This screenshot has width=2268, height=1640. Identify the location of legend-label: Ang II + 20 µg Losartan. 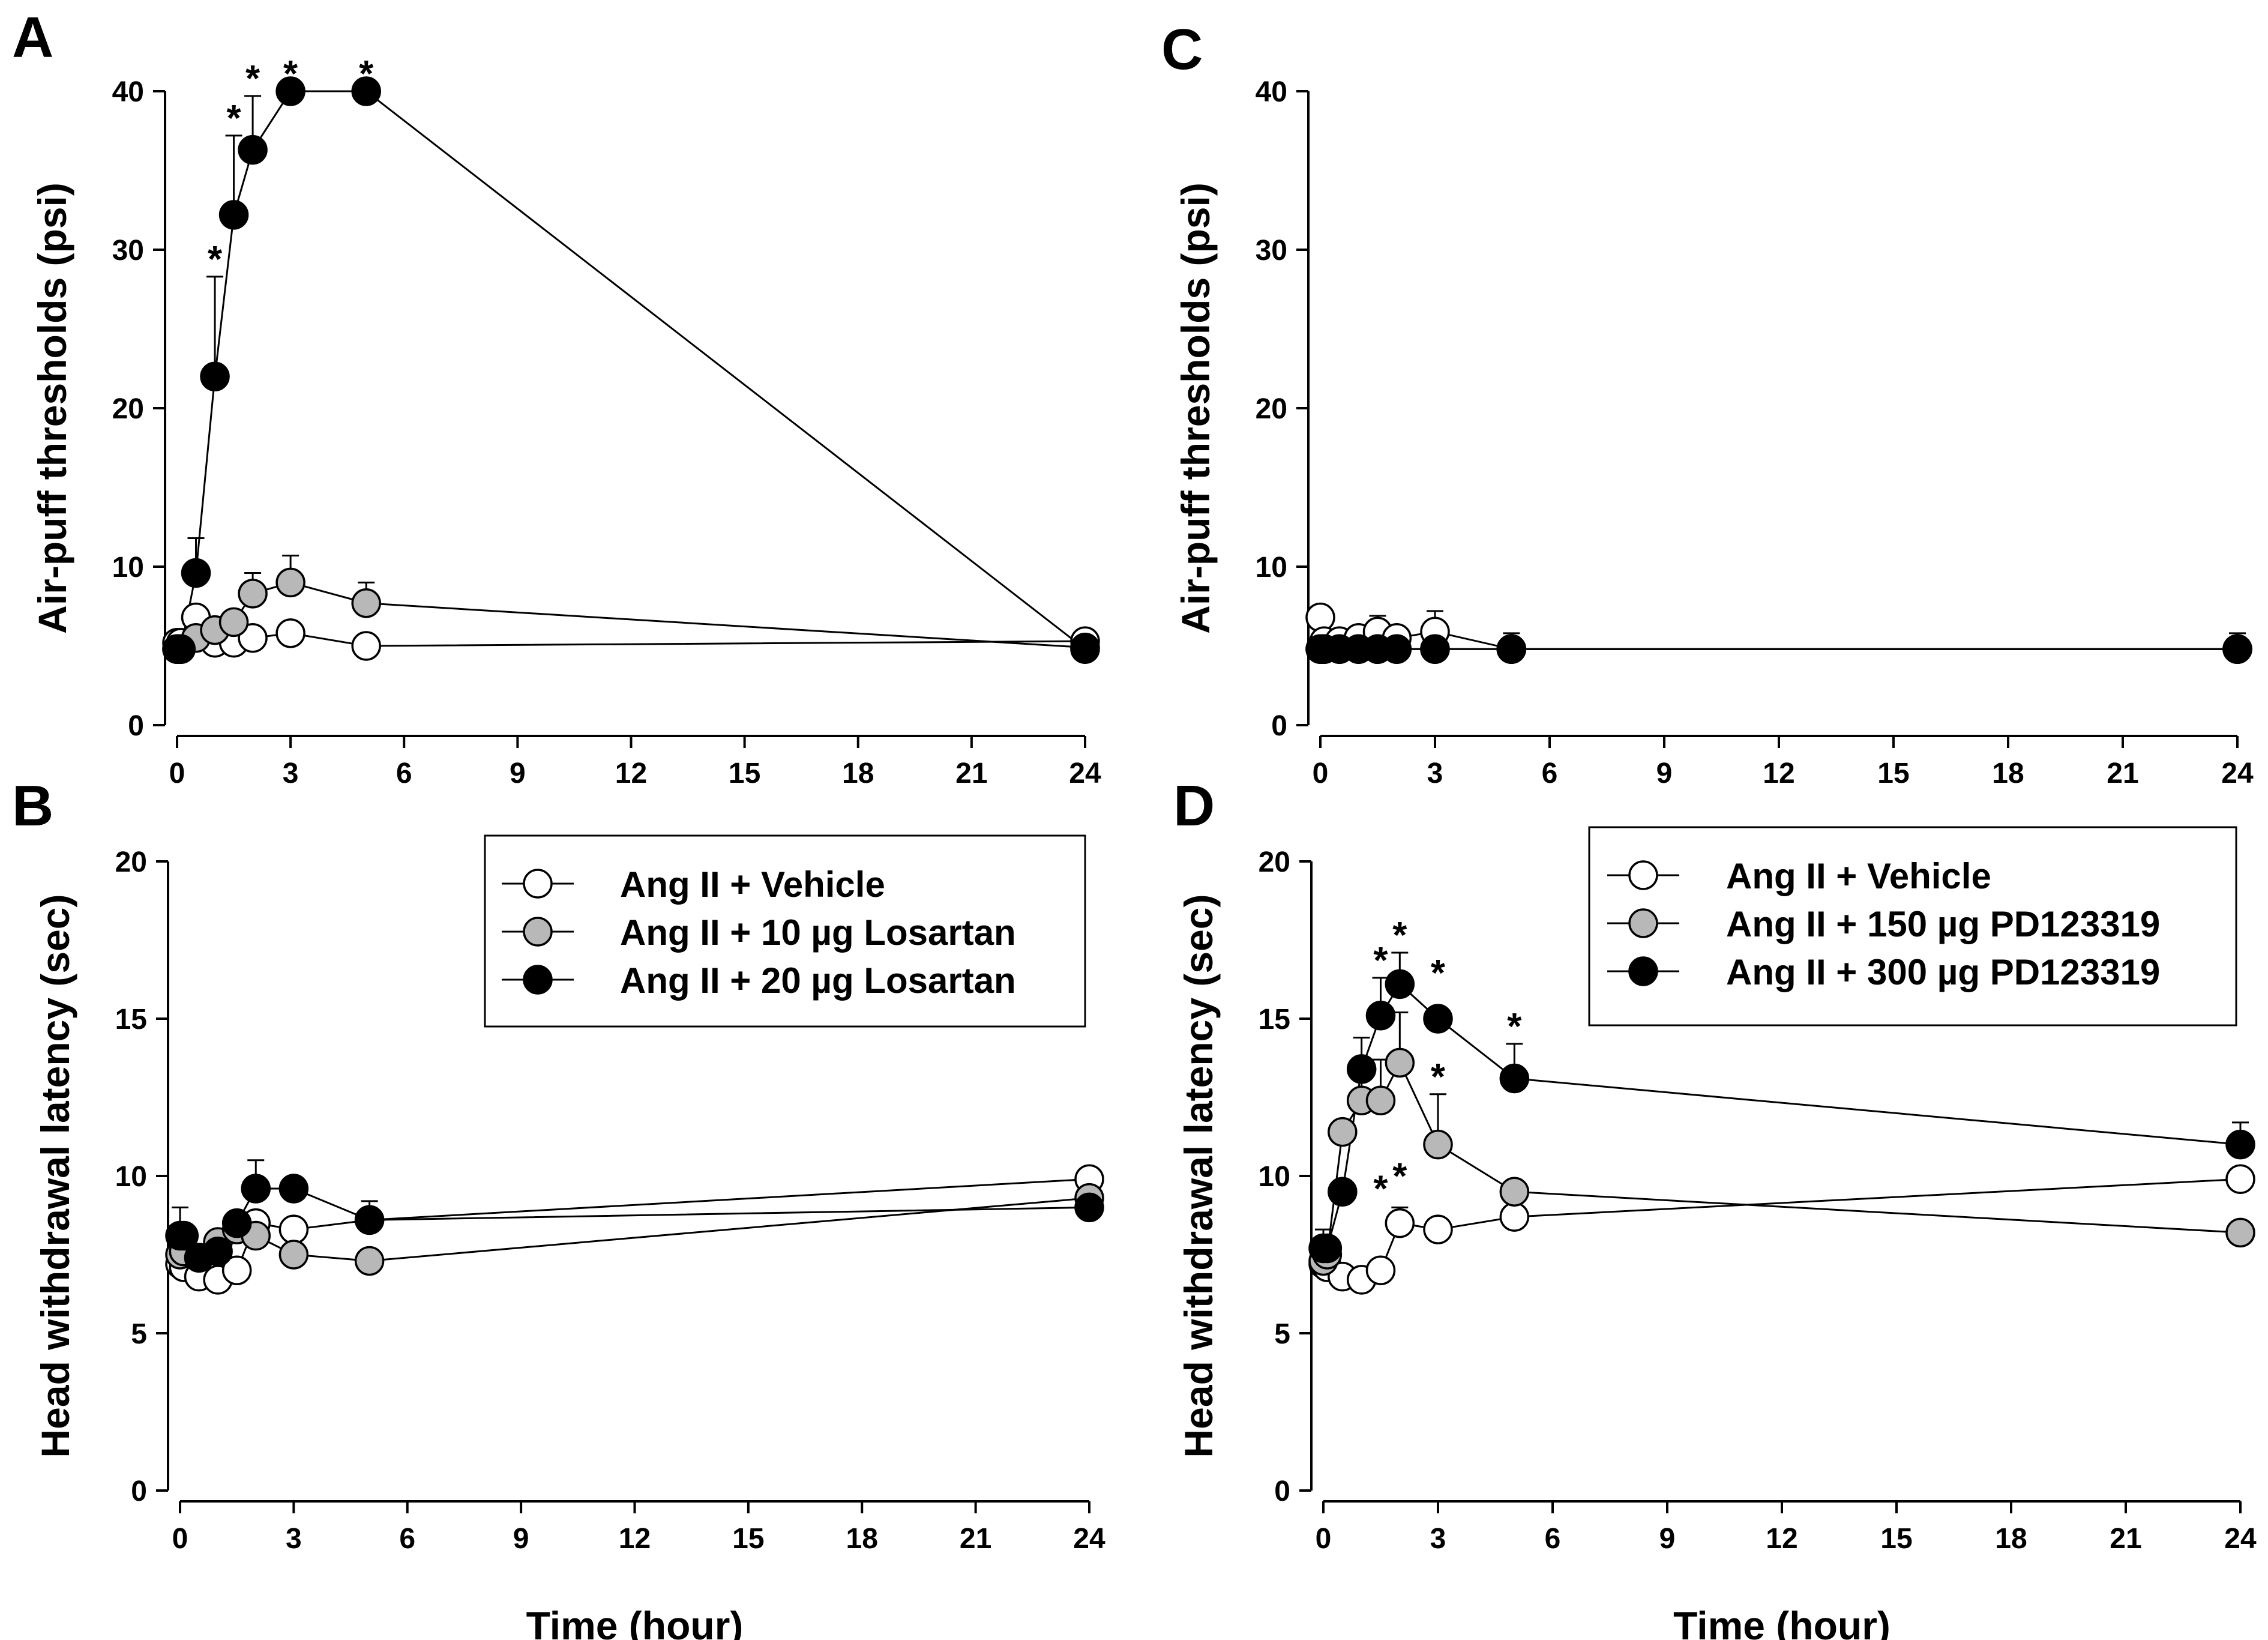
(818, 980).